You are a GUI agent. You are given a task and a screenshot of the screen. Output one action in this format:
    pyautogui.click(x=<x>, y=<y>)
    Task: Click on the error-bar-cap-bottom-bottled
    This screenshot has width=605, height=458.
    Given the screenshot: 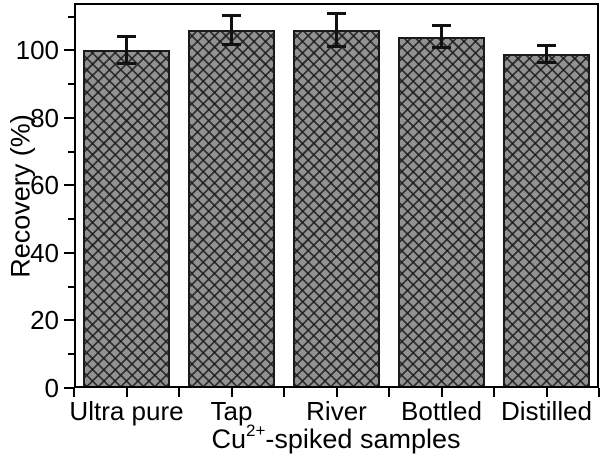 What is the action you would take?
    pyautogui.click(x=441, y=48)
    